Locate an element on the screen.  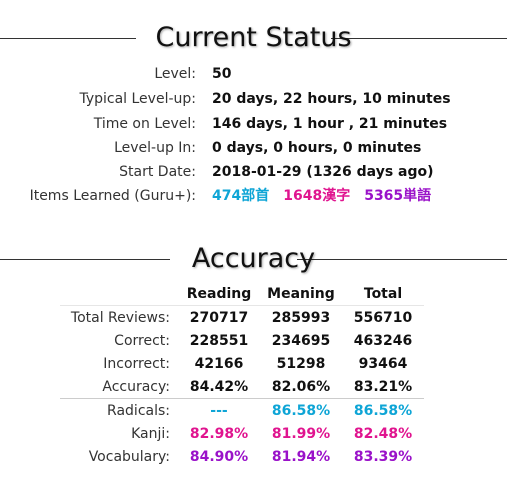
status-value: 146 days, 1 hour , 21 minutes is located at coordinates (330, 124).